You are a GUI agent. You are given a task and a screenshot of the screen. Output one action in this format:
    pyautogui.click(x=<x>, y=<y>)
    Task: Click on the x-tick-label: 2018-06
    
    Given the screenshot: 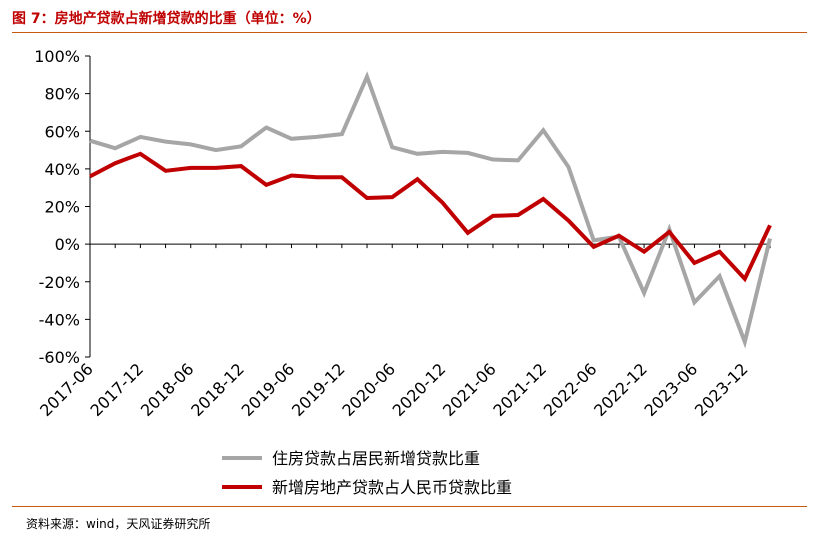 What is the action you would take?
    pyautogui.click(x=167, y=389)
    